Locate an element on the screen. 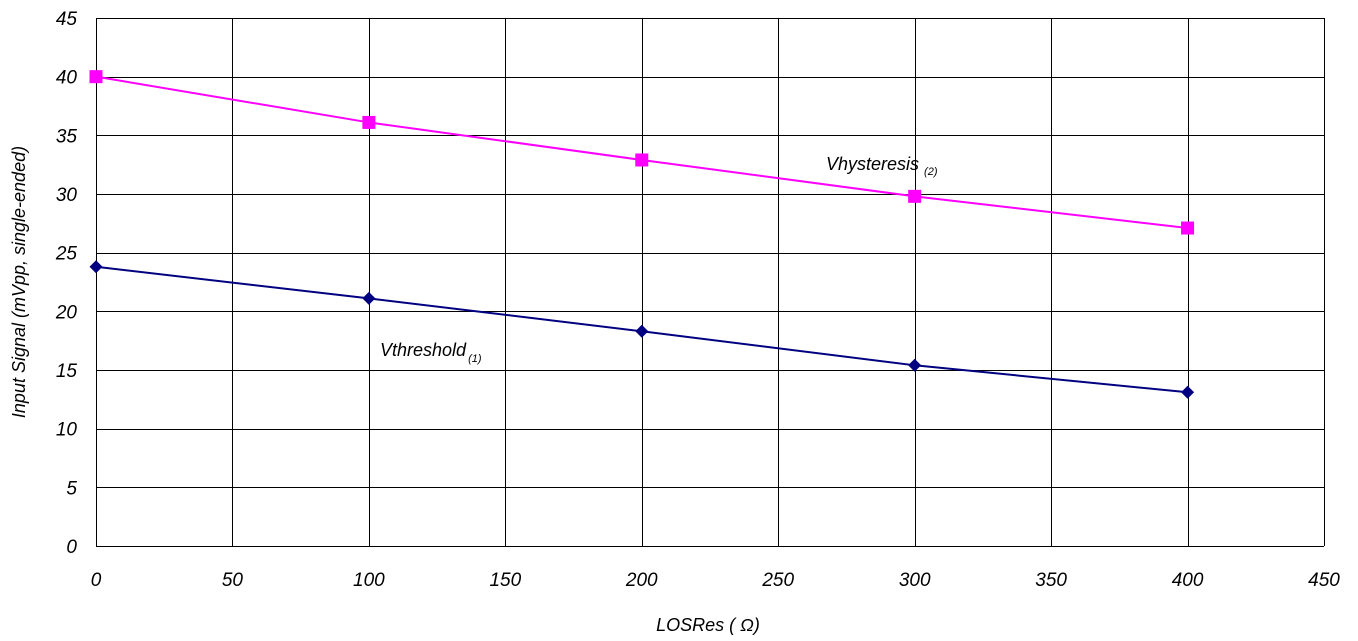 This screenshot has width=1358, height=641. x-tick-label-6: 300 is located at coordinates (915, 580).